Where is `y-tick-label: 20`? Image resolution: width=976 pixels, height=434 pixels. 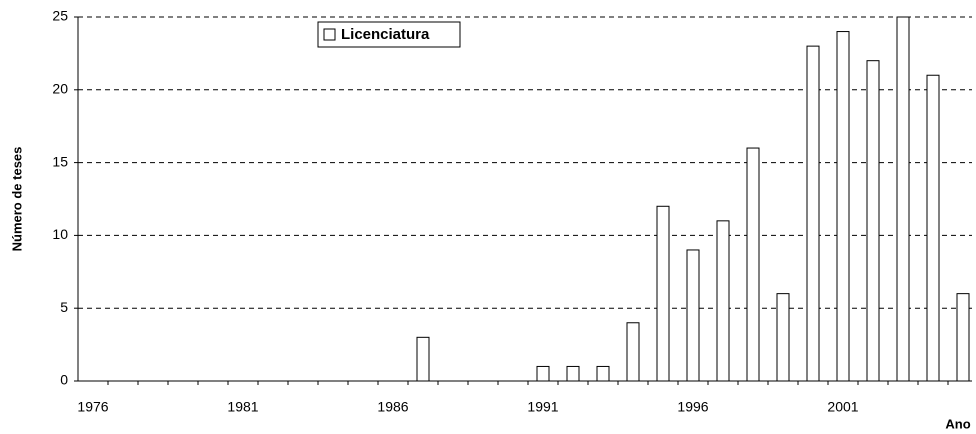 y-tick-label: 20 is located at coordinates (60, 89).